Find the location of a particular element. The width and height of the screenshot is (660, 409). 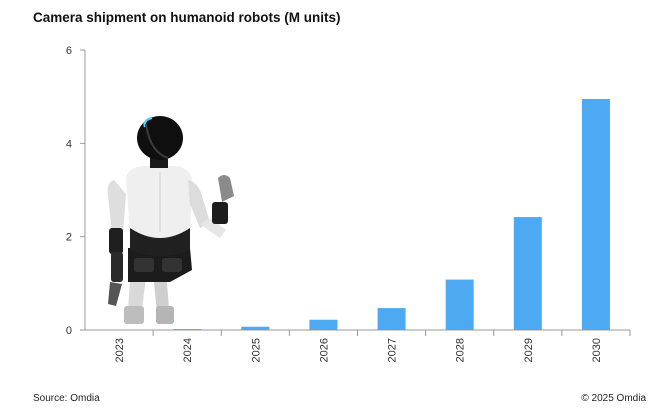

humanoid-robot-icon is located at coordinates (170, 220).